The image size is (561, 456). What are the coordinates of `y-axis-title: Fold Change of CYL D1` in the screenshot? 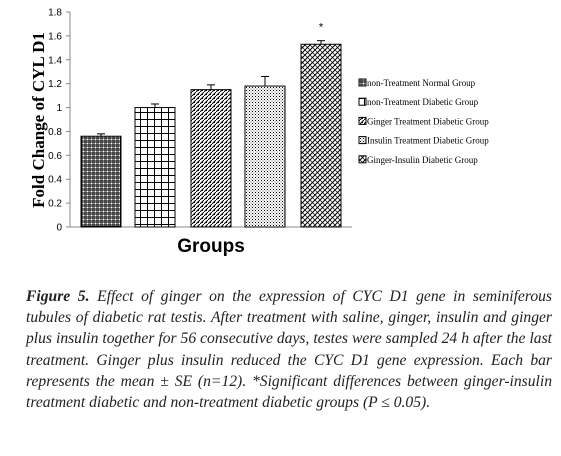 It's located at (38, 120).